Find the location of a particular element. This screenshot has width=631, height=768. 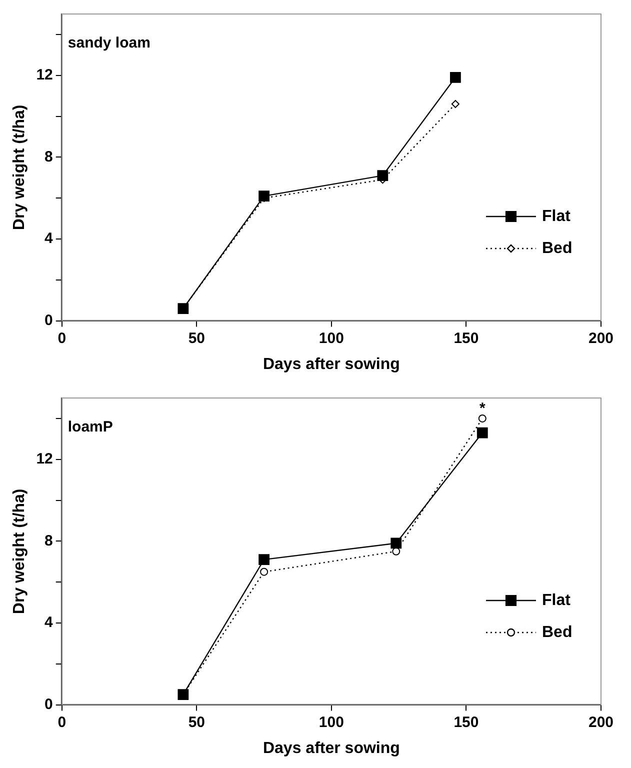

annotation: * is located at coordinates (482, 409).